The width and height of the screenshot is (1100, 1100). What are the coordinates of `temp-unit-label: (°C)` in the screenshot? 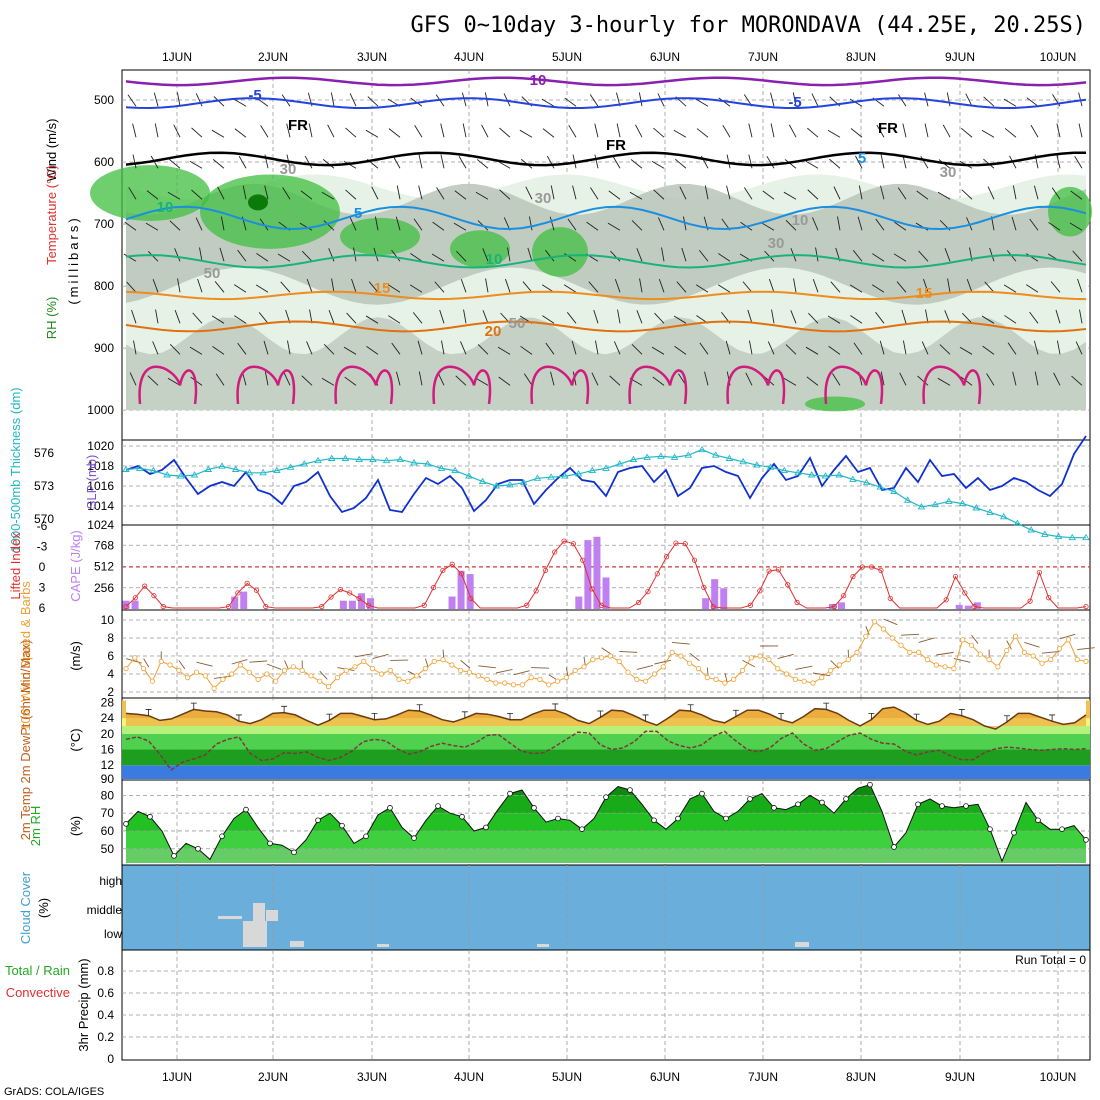 It's located at (75, 739).